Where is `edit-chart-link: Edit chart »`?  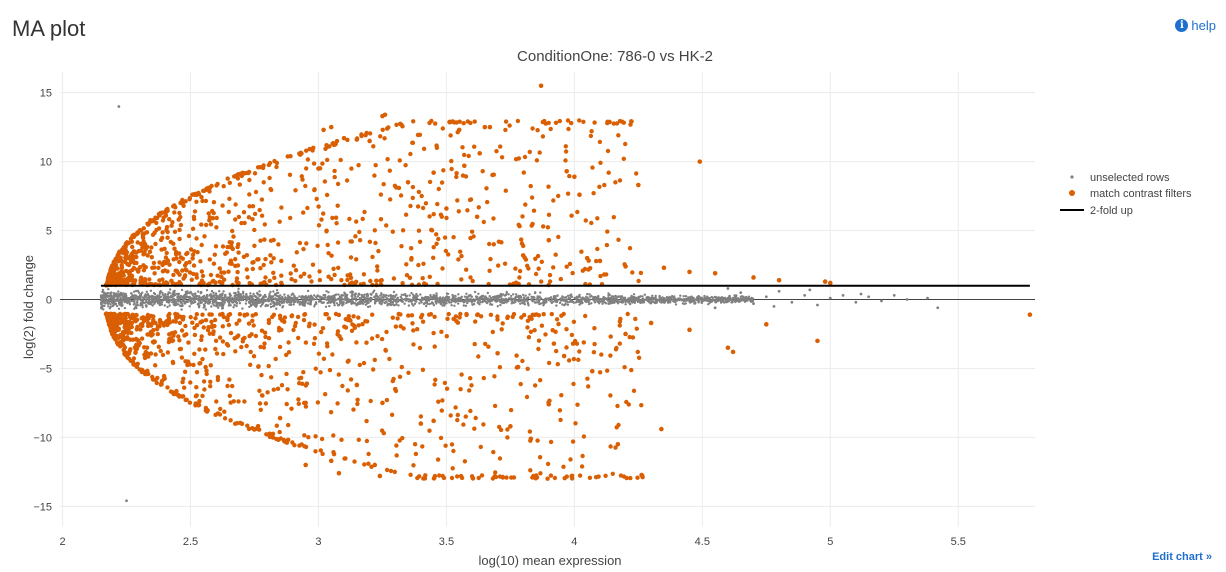 edit-chart-link: Edit chart » is located at coordinates (1182, 557).